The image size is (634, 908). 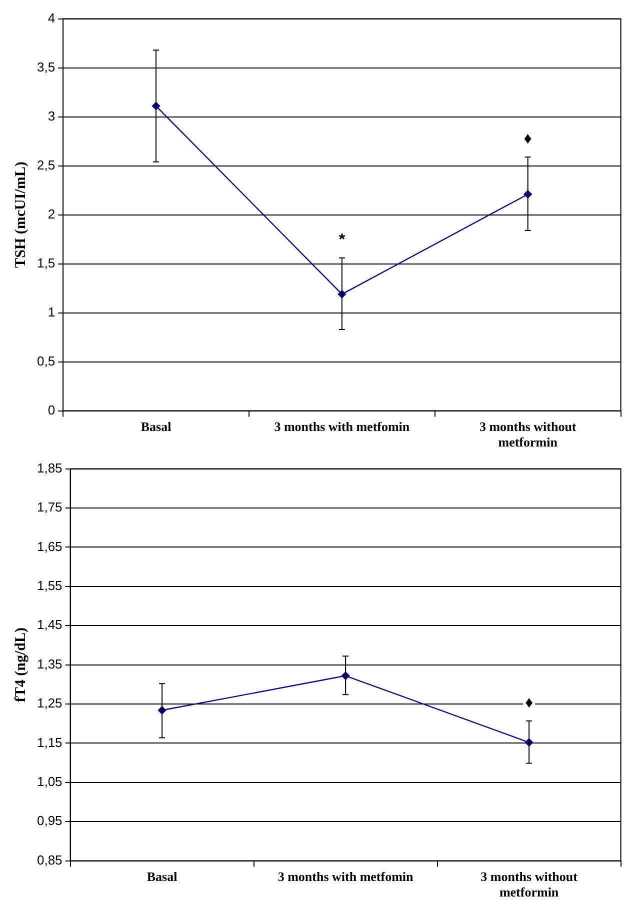 I want to click on y-tick-label: 3, so click(x=52, y=116).